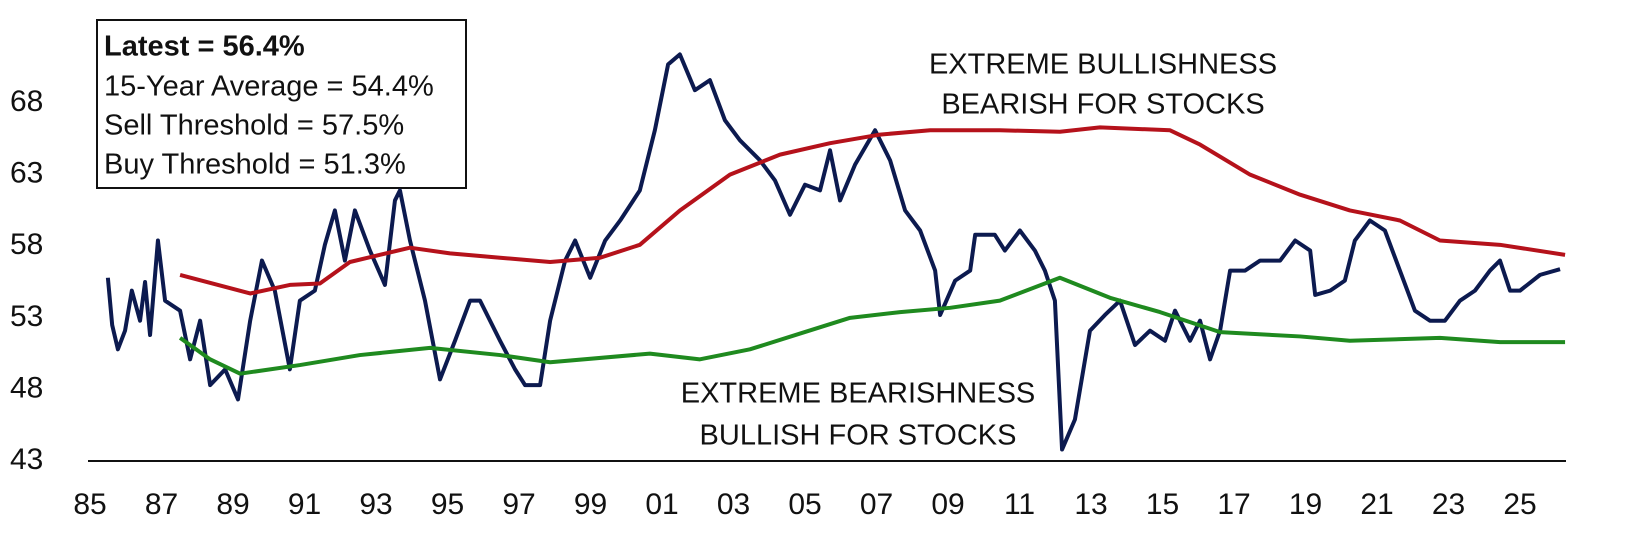 The width and height of the screenshot is (1634, 554). Describe the element at coordinates (26, 173) in the screenshot. I see `y-tick-label: 63` at that location.